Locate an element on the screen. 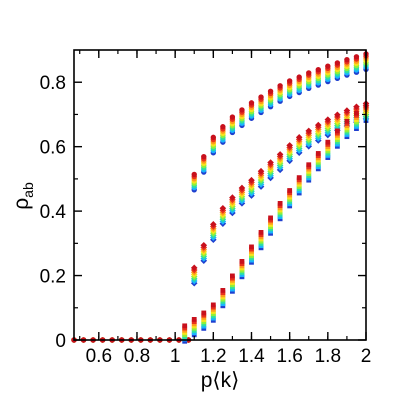 Image resolution: width=415 pixels, height=420 pixels. x-tick-label: 0.8 is located at coordinates (137, 356).